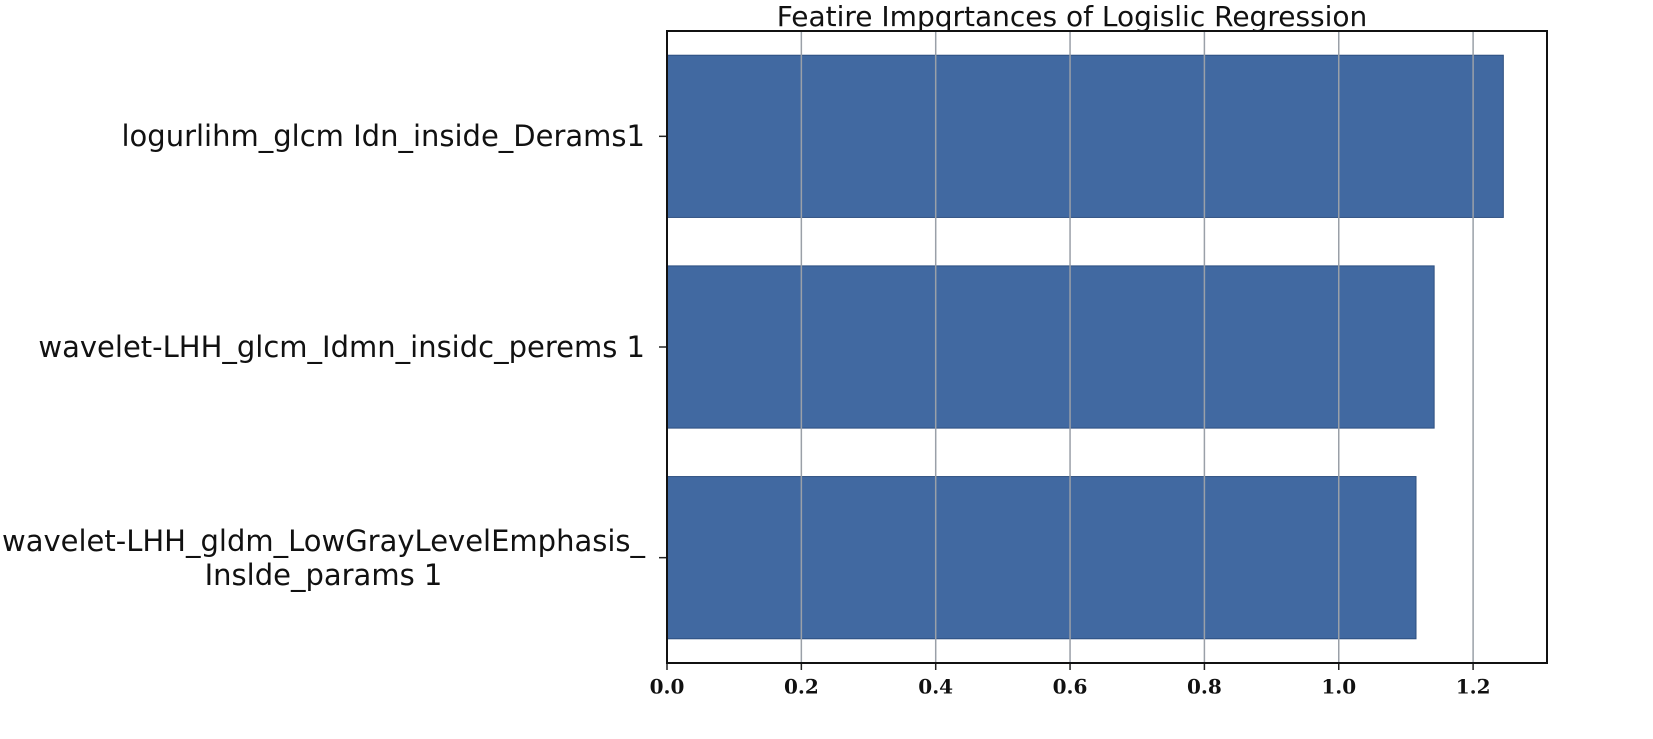  What do you see at coordinates (1070, 687) in the screenshot?
I see `x-tick-label: 0.6` at bounding box center [1070, 687].